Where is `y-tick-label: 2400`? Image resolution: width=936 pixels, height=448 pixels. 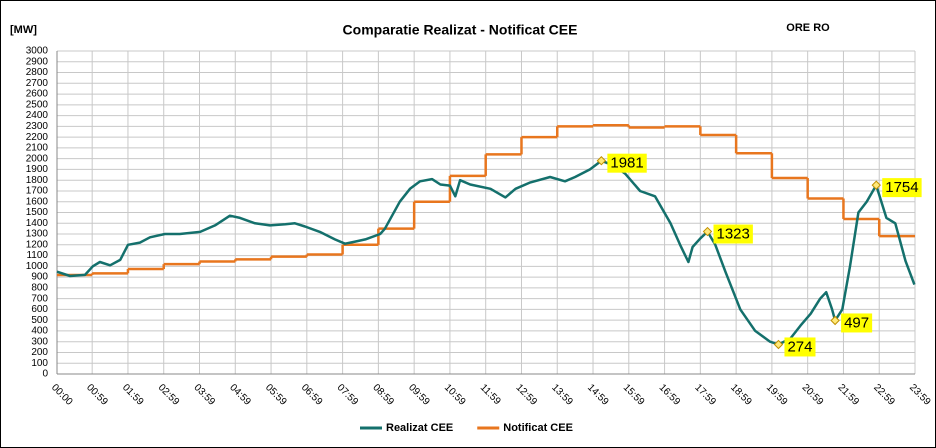
y-tick-label: 2400 is located at coordinates (37, 115).